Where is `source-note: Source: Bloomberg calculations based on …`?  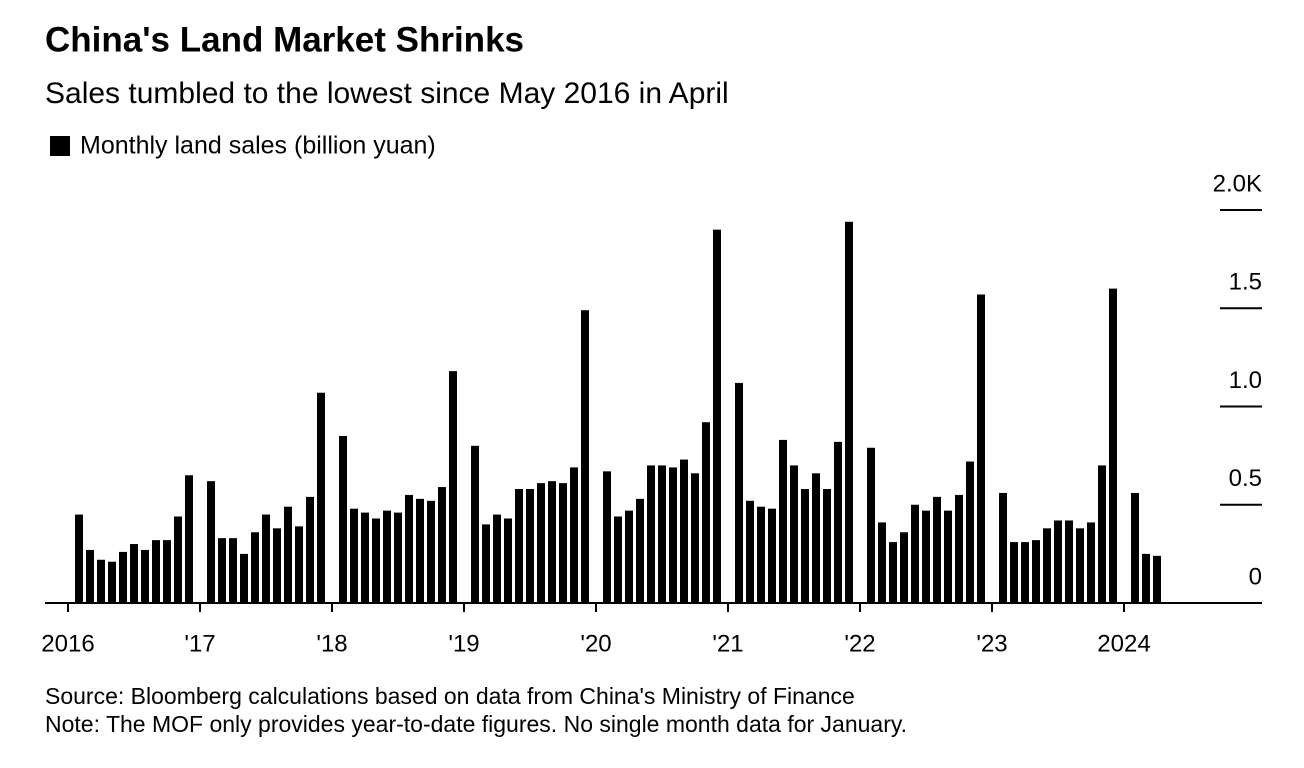
source-note: Source: Bloomberg calculations based on … is located at coordinates (450, 696).